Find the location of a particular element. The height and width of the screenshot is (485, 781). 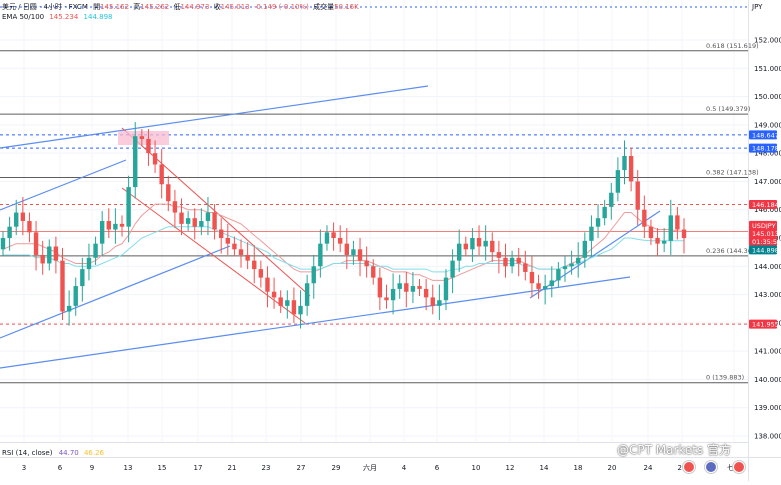

event-flag-icon is located at coordinates (711, 467).